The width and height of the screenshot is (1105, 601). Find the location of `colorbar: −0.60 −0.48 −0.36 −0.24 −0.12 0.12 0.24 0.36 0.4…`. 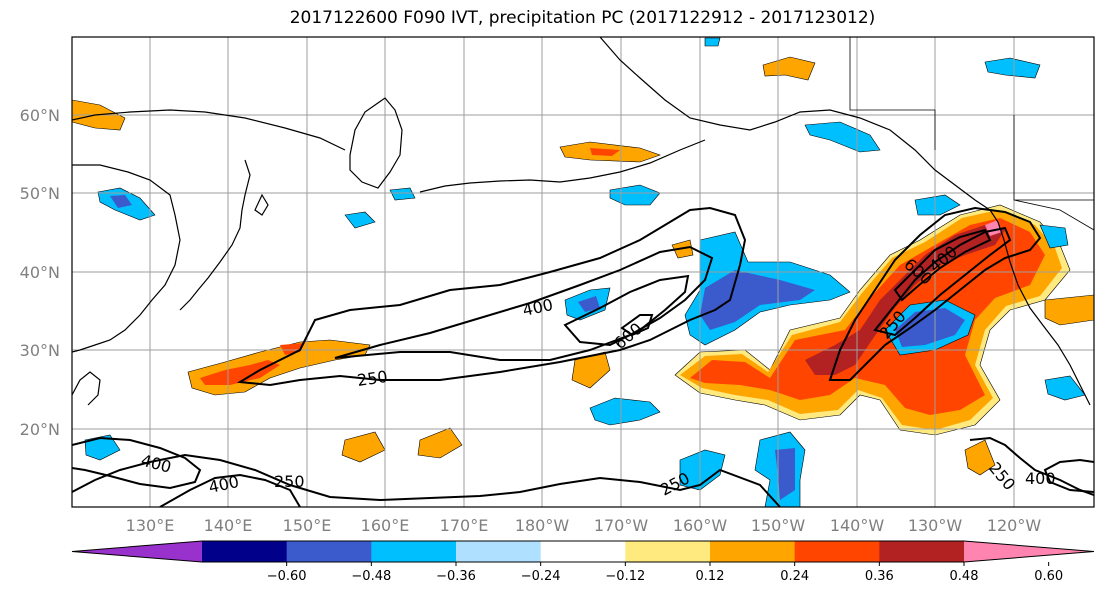

colorbar: −0.60 −0.48 −0.36 −0.24 −0.12 0.12 0.24 0.36 0.4… is located at coordinates (583, 562).